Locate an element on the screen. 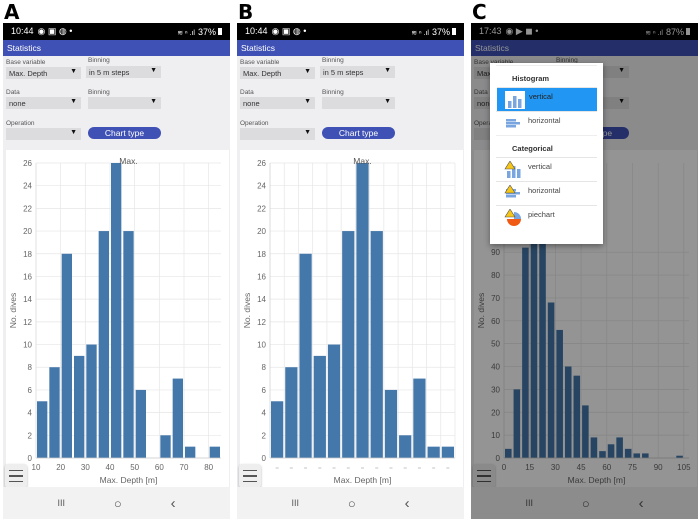 This screenshot has height=519, width=700. x-axis-title: Max. Depth [m] is located at coordinates (363, 480).